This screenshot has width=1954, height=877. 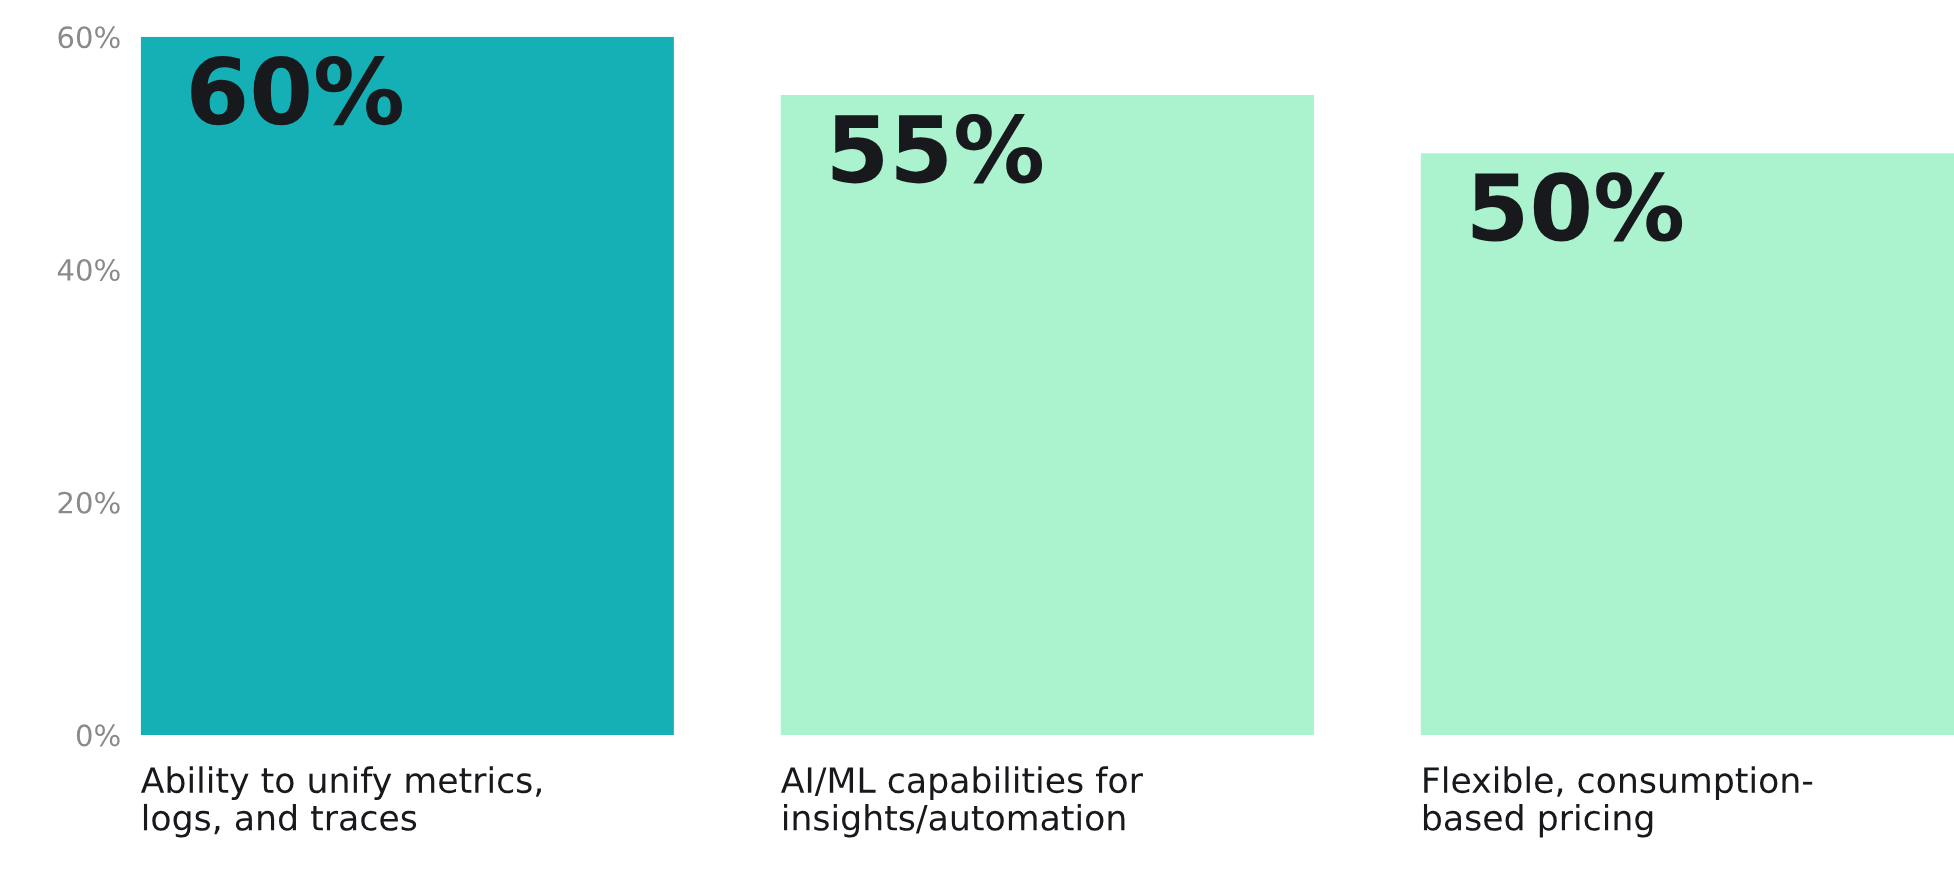 I want to click on y-tick-label: 40%, so click(x=88, y=270).